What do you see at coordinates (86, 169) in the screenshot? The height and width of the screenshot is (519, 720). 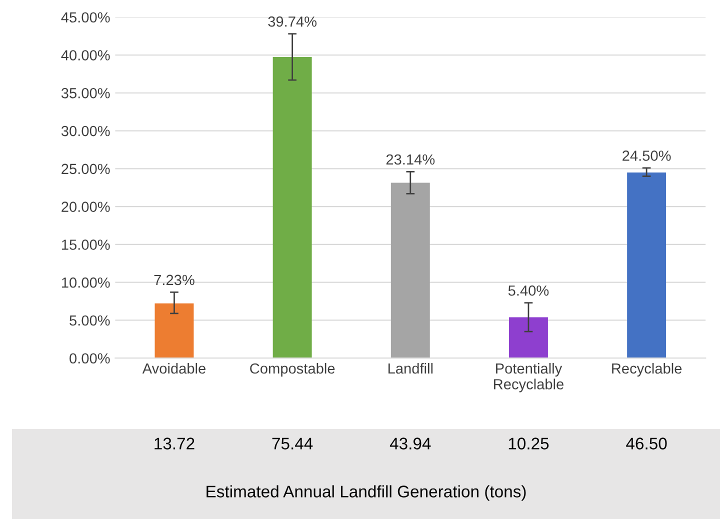 I see `y-tick-label: 25.00%` at bounding box center [86, 169].